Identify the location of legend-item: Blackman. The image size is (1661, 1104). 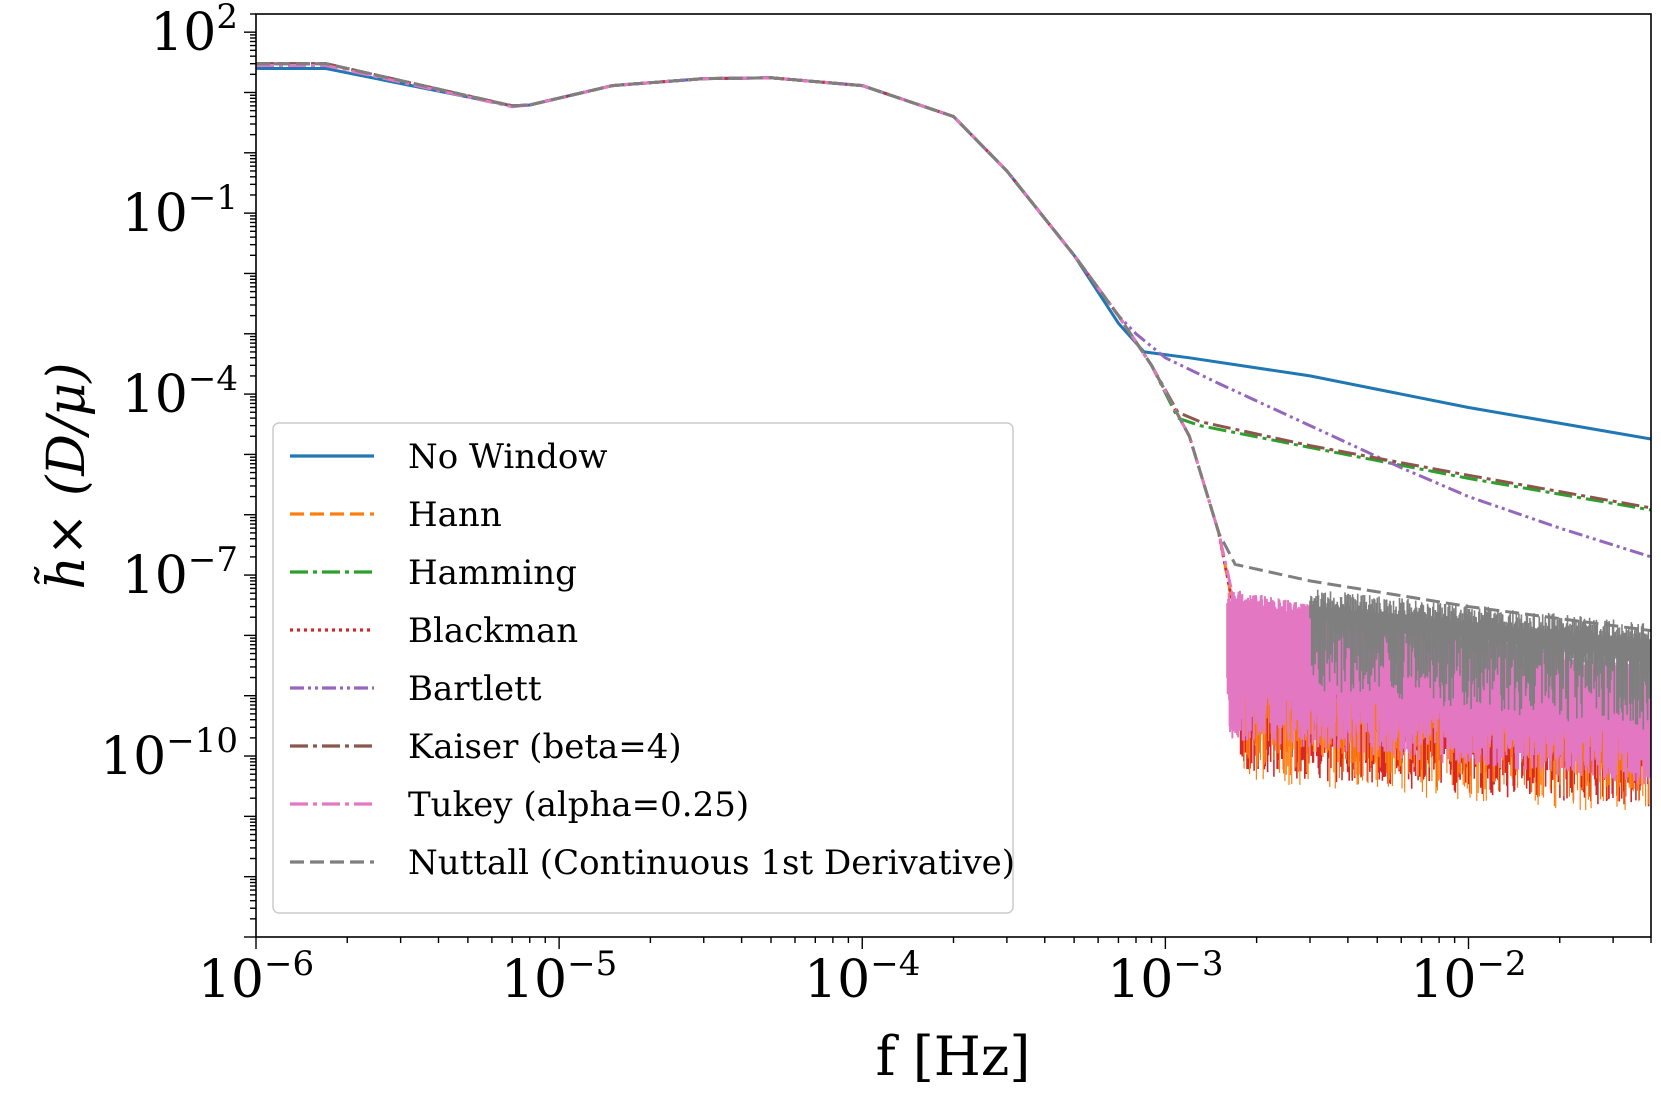
(434, 631).